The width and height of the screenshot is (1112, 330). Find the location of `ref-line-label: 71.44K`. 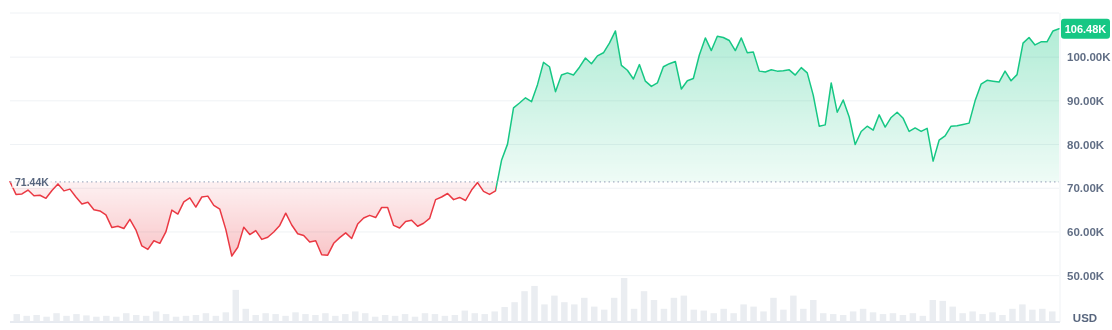

ref-line-label: 71.44K is located at coordinates (32, 181).